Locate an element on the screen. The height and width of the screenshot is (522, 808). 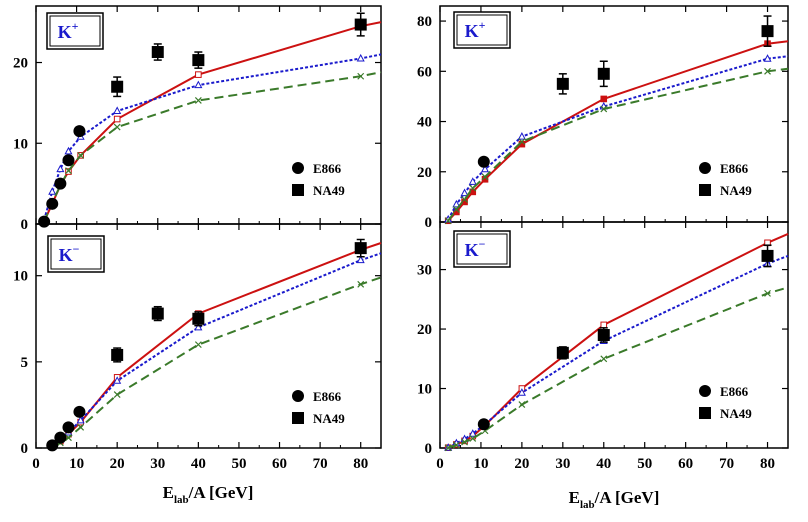
x-axis-label-right: Elab/A [GeV] is located at coordinates (614, 499).